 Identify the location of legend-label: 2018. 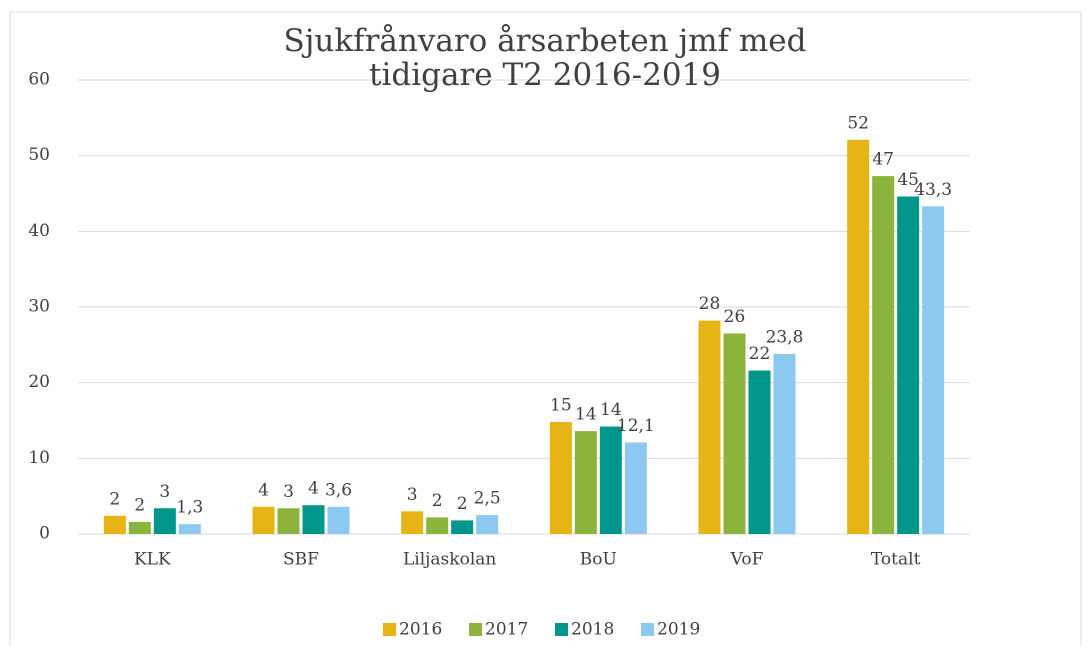
(592, 630).